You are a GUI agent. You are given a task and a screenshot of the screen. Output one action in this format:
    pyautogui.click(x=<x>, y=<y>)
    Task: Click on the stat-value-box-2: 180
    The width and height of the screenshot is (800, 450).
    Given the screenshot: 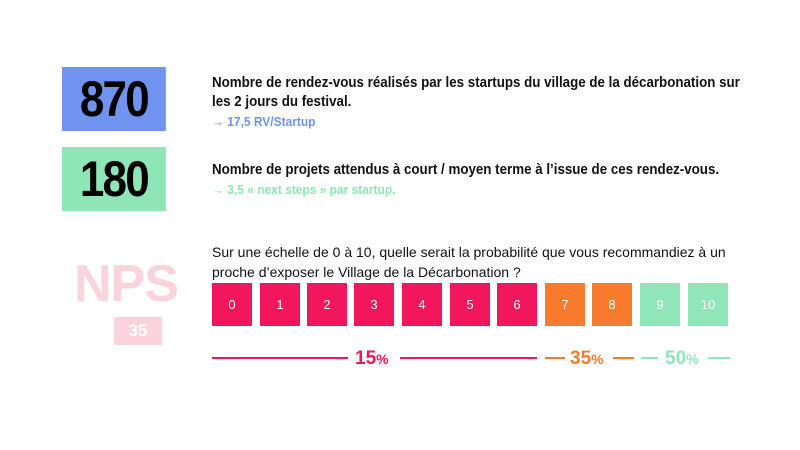 What is the action you would take?
    pyautogui.click(x=114, y=179)
    